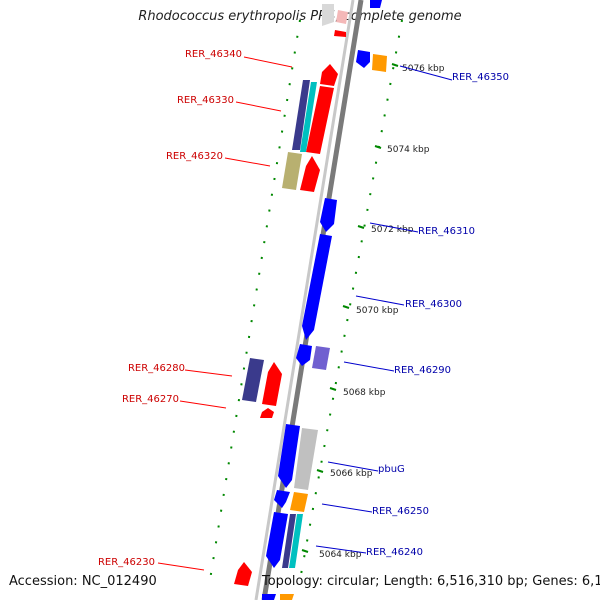 The width and height of the screenshot is (600, 600). I want to click on gene-rer46240-purple, so click(289, 541).